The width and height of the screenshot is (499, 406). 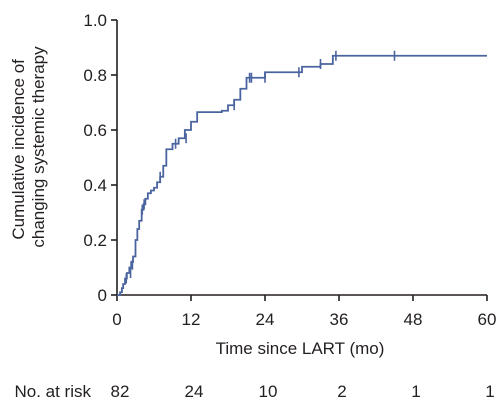 I want to click on y-tick-label: 0.4, so click(x=95, y=185).